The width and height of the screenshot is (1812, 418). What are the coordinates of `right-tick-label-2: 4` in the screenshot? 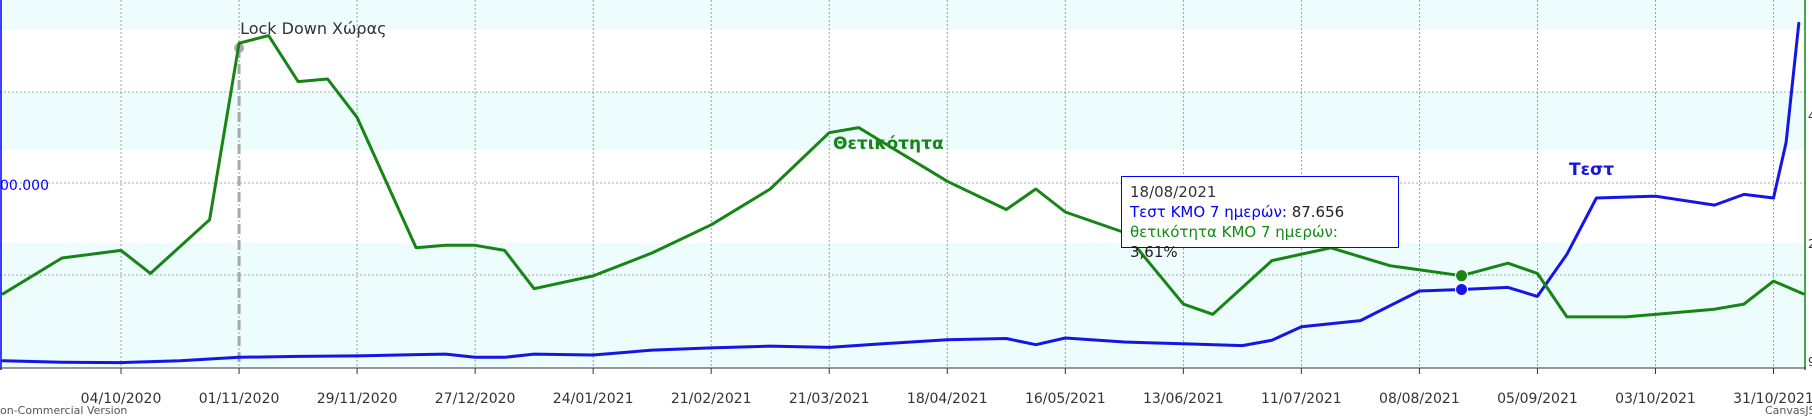 It's located at (1810, 116).